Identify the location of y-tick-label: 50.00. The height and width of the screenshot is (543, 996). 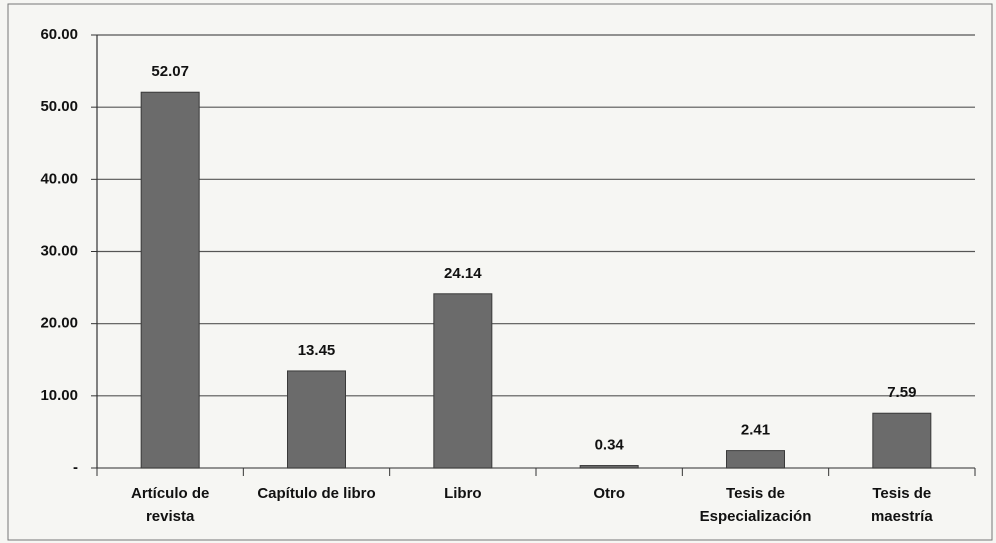
(59, 106).